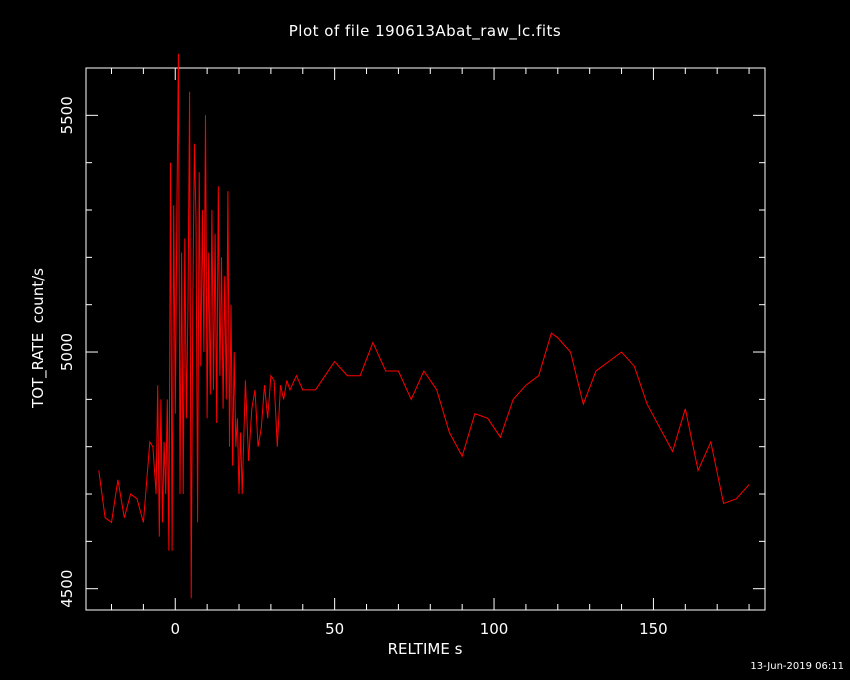 The image size is (850, 680). Describe the element at coordinates (67, 352) in the screenshot. I see `y-tick-label: 5000` at that location.